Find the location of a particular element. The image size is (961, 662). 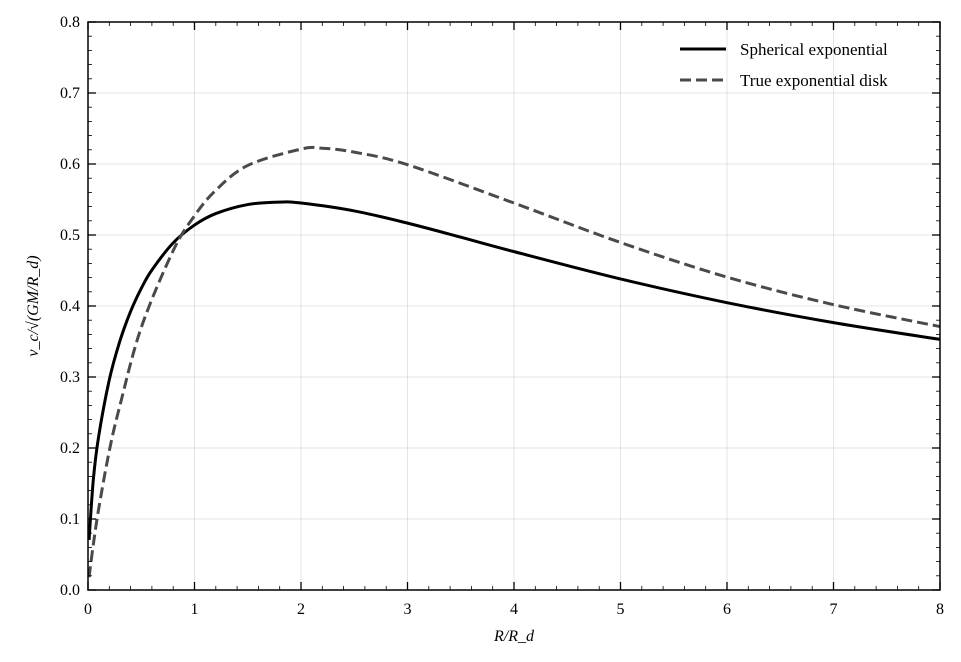

y-axis-label: v_c/√(GM/R_d) is located at coordinates (33, 305).